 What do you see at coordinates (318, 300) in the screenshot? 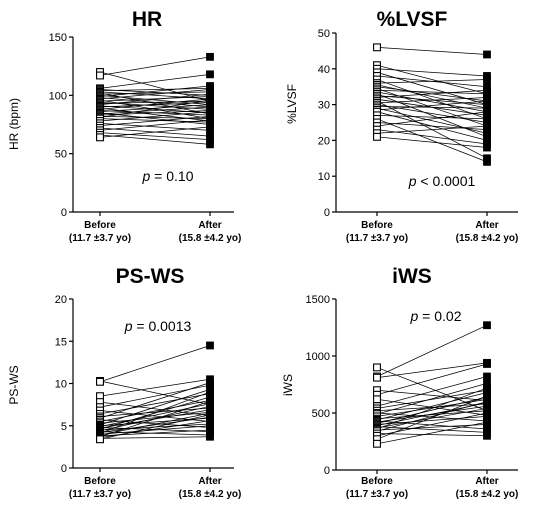
I see `y-tick-label: 1500` at bounding box center [318, 300].